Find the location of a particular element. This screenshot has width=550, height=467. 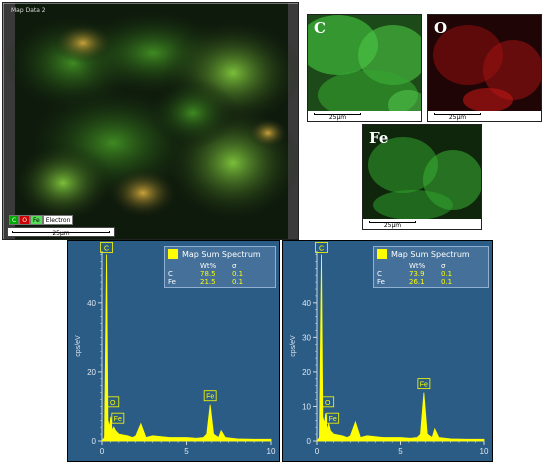

wt-table: Wt% σ C 73.9 0.1 Fe 26.1 0.1 is located at coordinates (431, 274).